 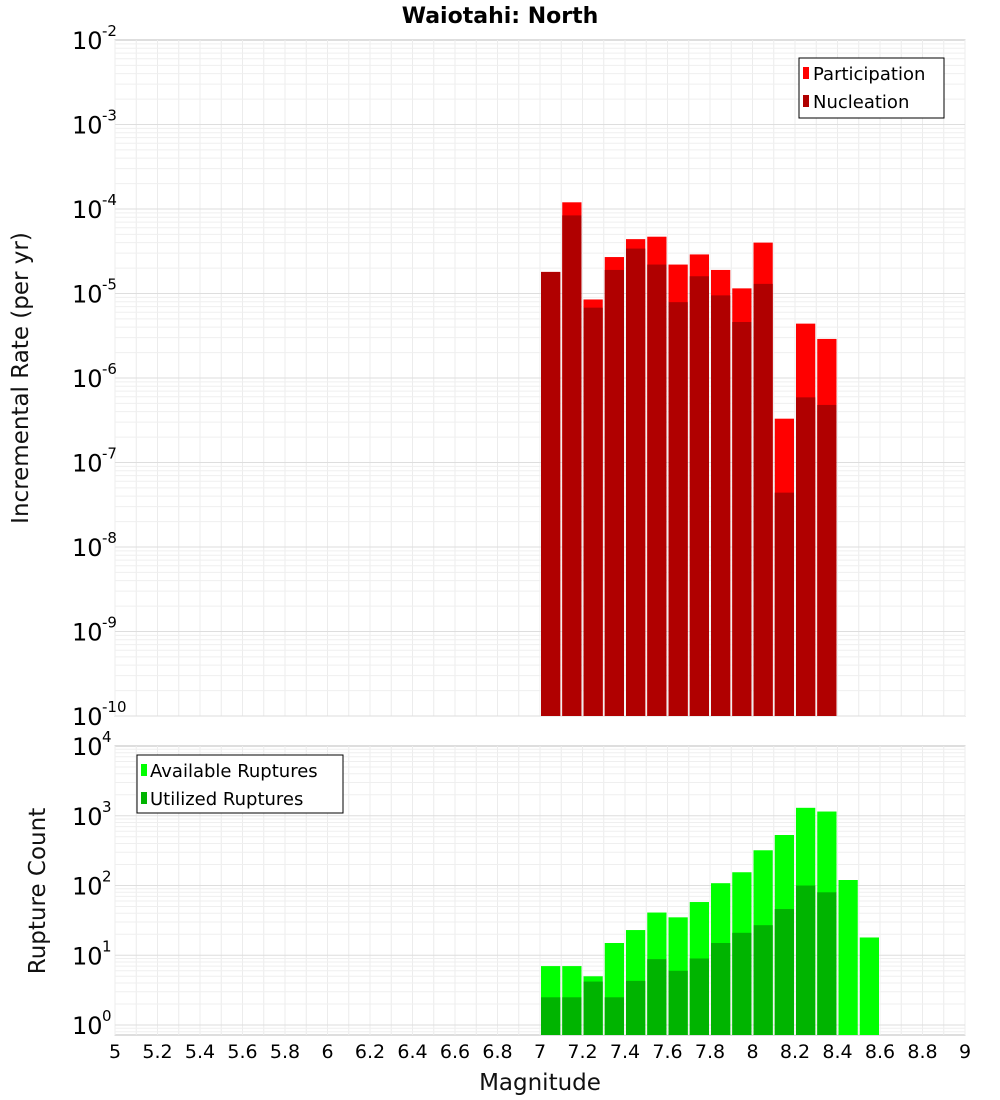 I want to click on legend-swatch-utilized, so click(x=144, y=798).